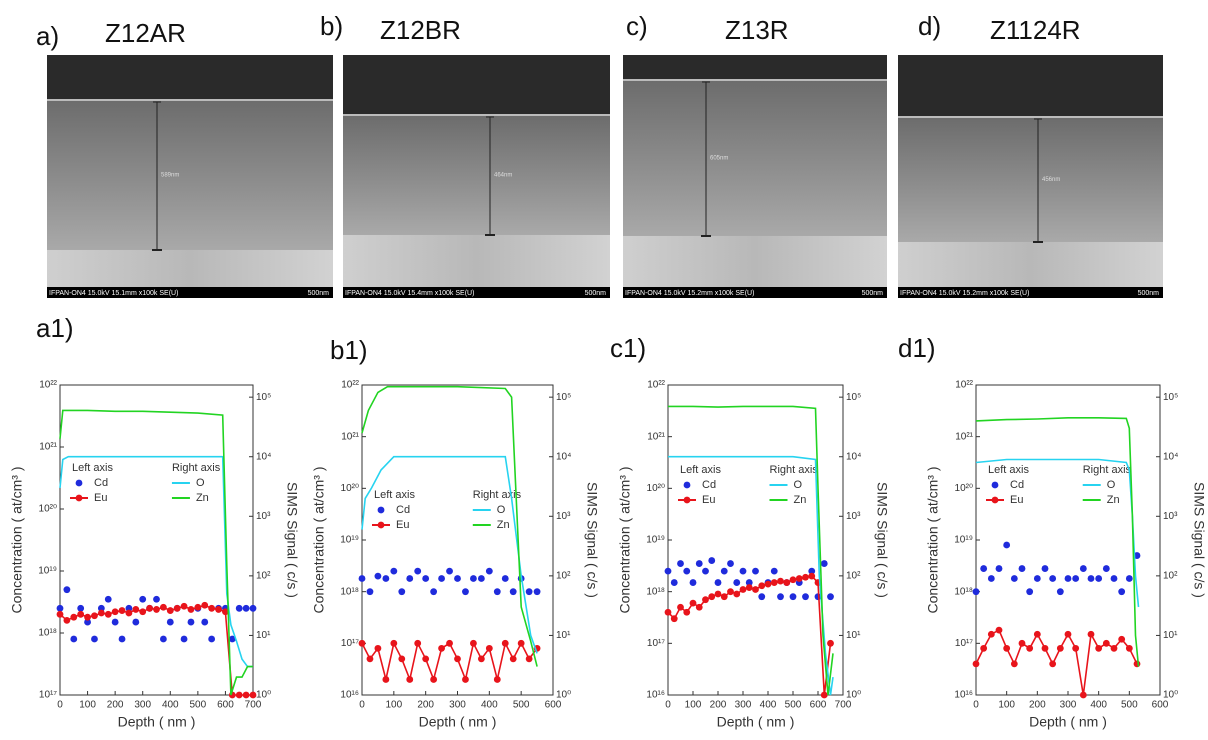 Image resolution: width=1208 pixels, height=740 pixels. Describe the element at coordinates (48, 385) in the screenshot. I see `y-tick-label: 10²²` at that location.